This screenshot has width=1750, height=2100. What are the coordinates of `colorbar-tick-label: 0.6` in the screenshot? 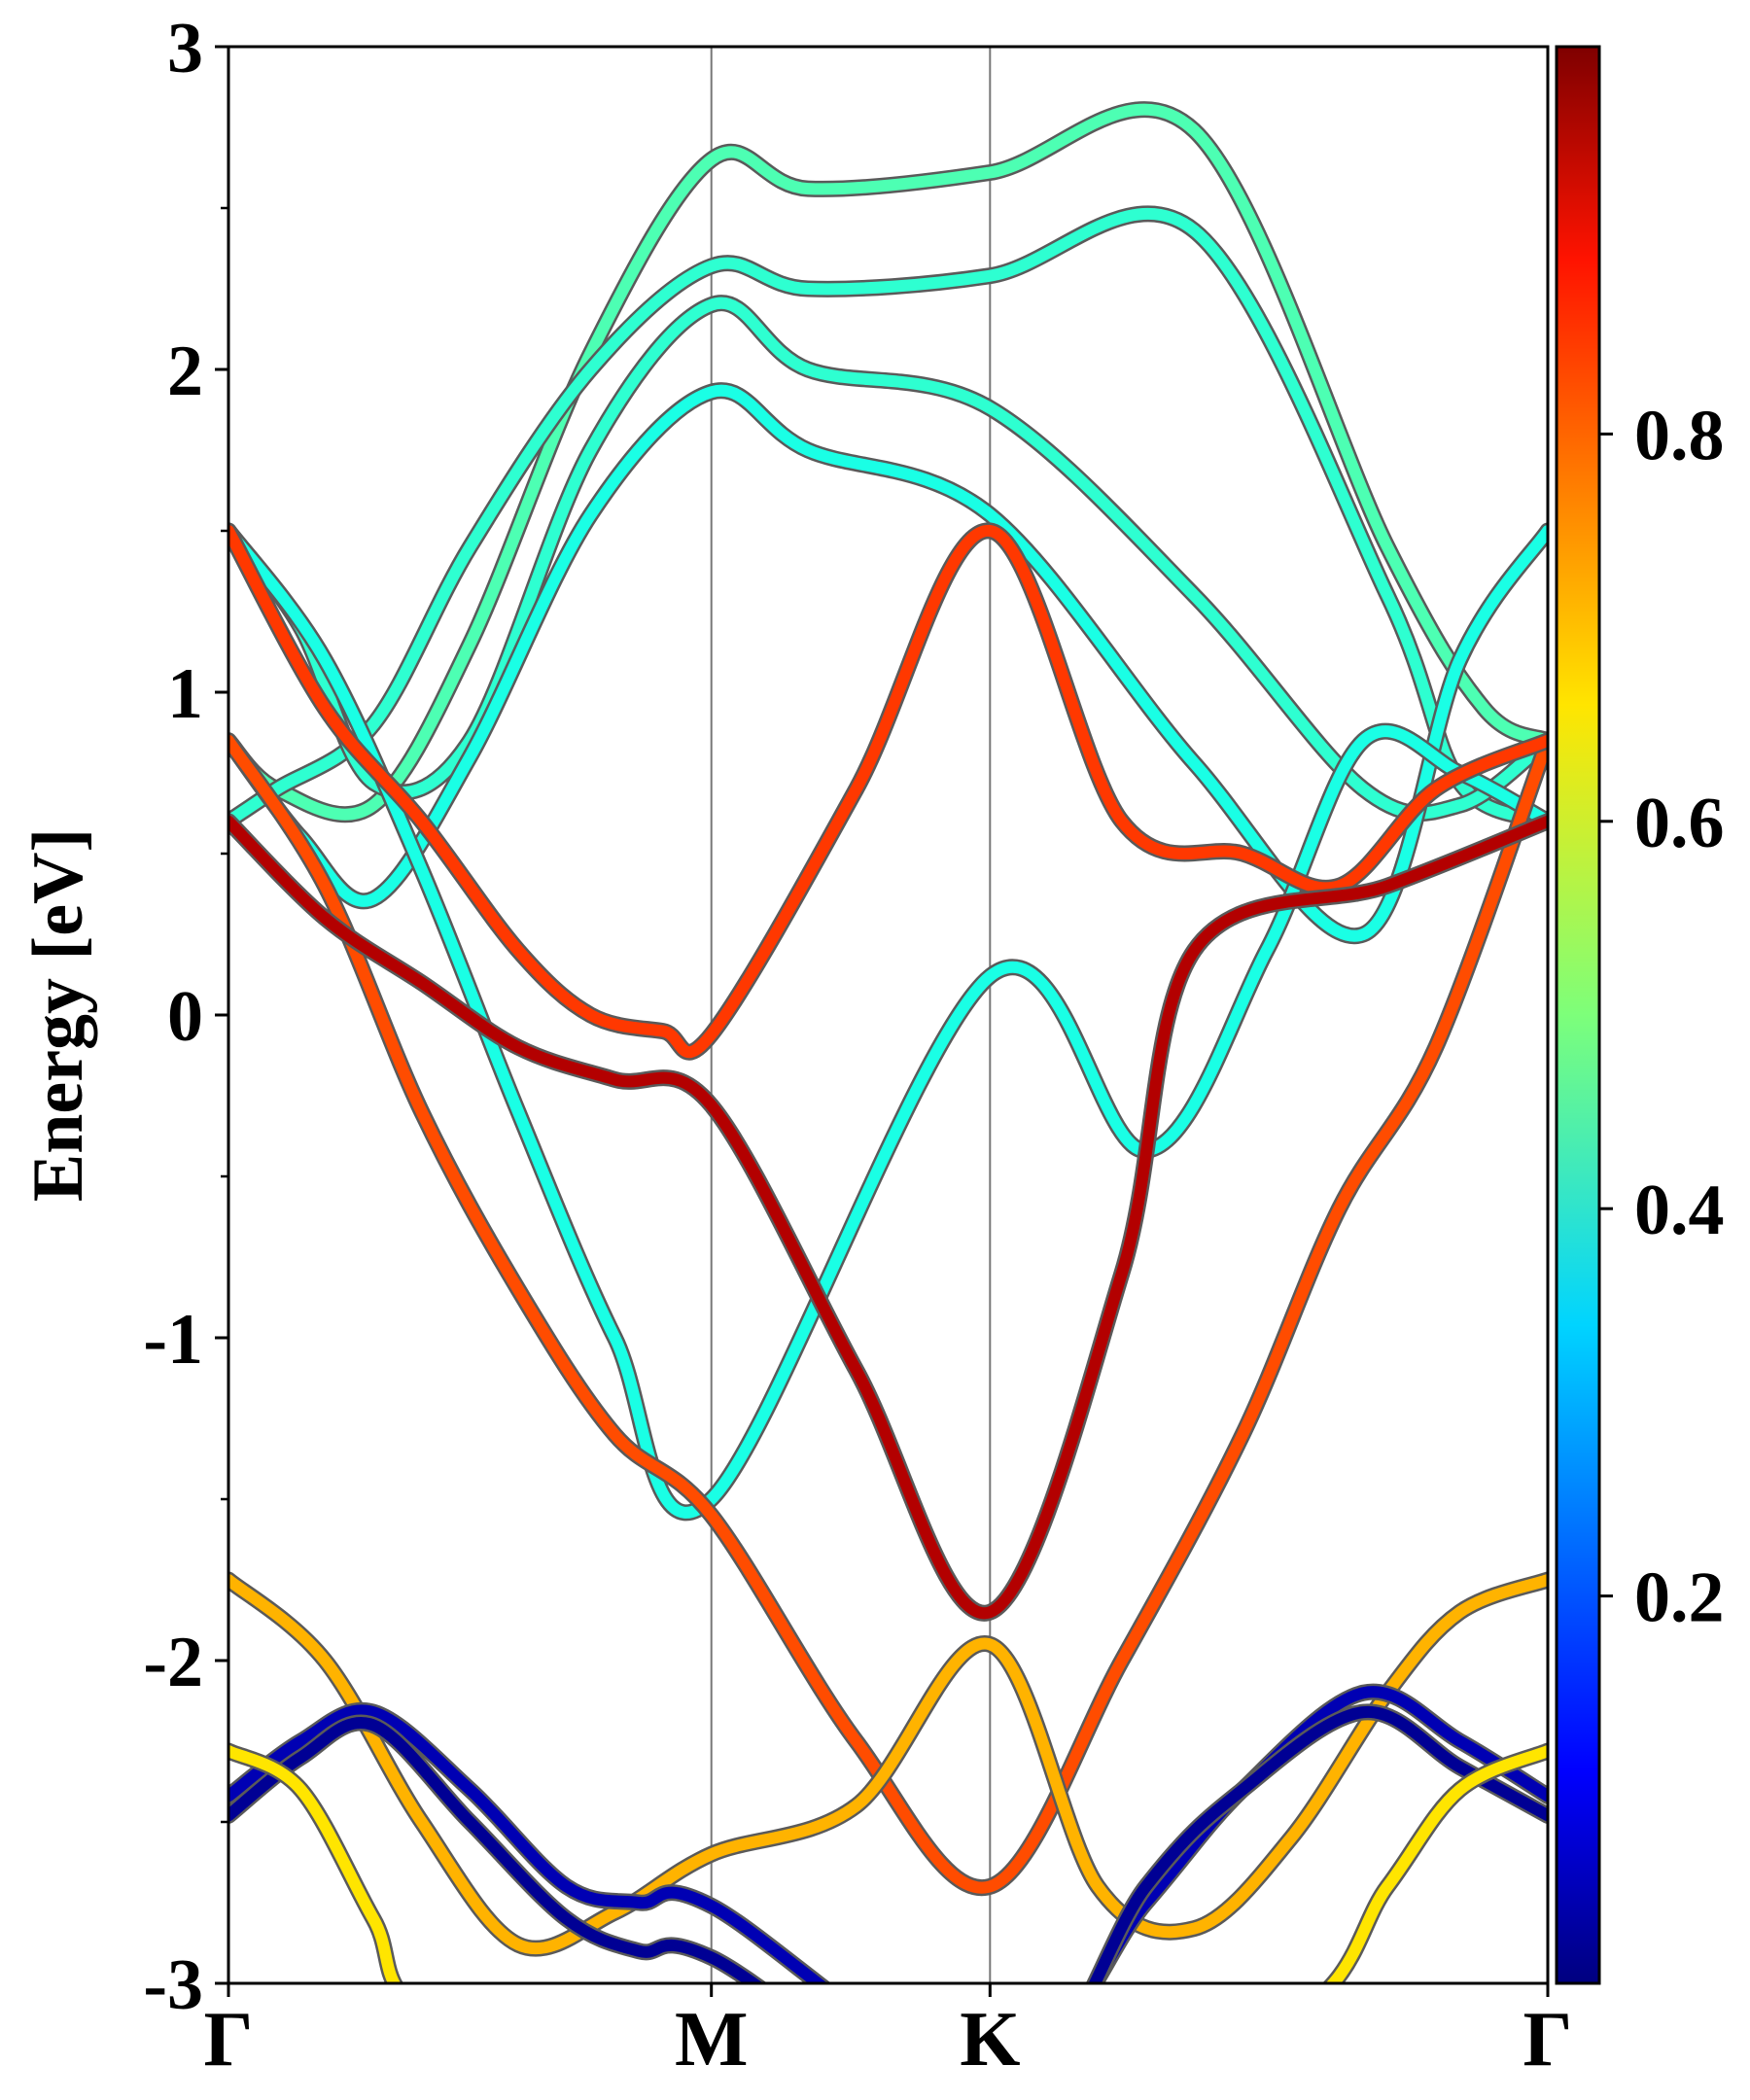 It's located at (1679, 823).